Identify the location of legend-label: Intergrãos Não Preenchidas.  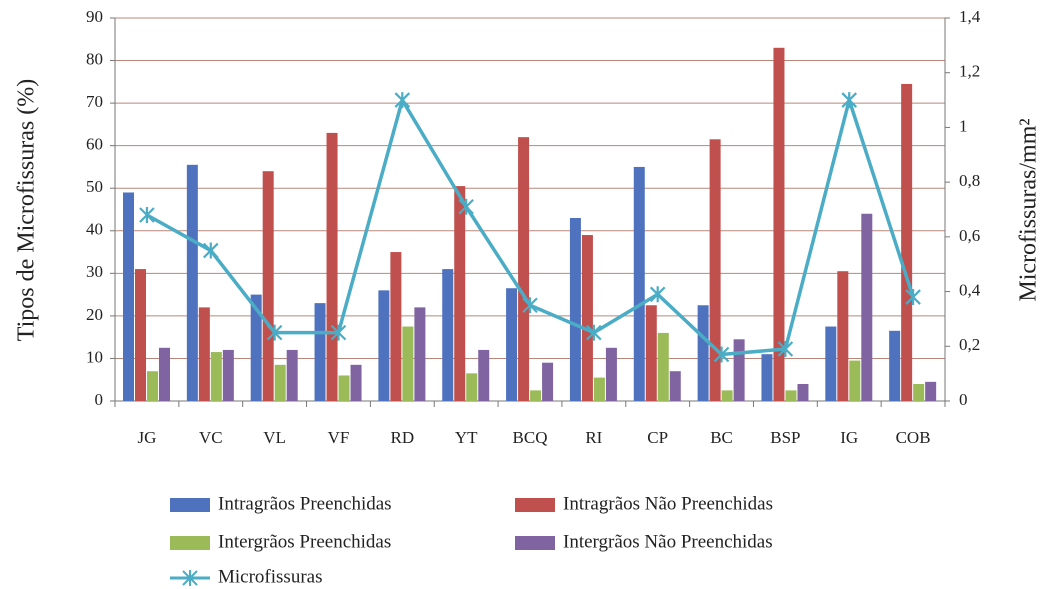
(668, 541).